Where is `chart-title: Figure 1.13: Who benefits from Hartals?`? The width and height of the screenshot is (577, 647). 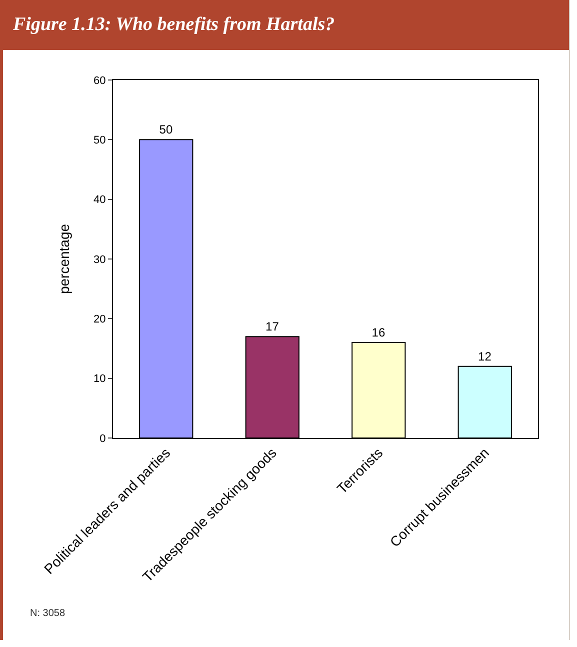
chart-title: Figure 1.13: Who benefits from Hartals? is located at coordinates (286, 25).